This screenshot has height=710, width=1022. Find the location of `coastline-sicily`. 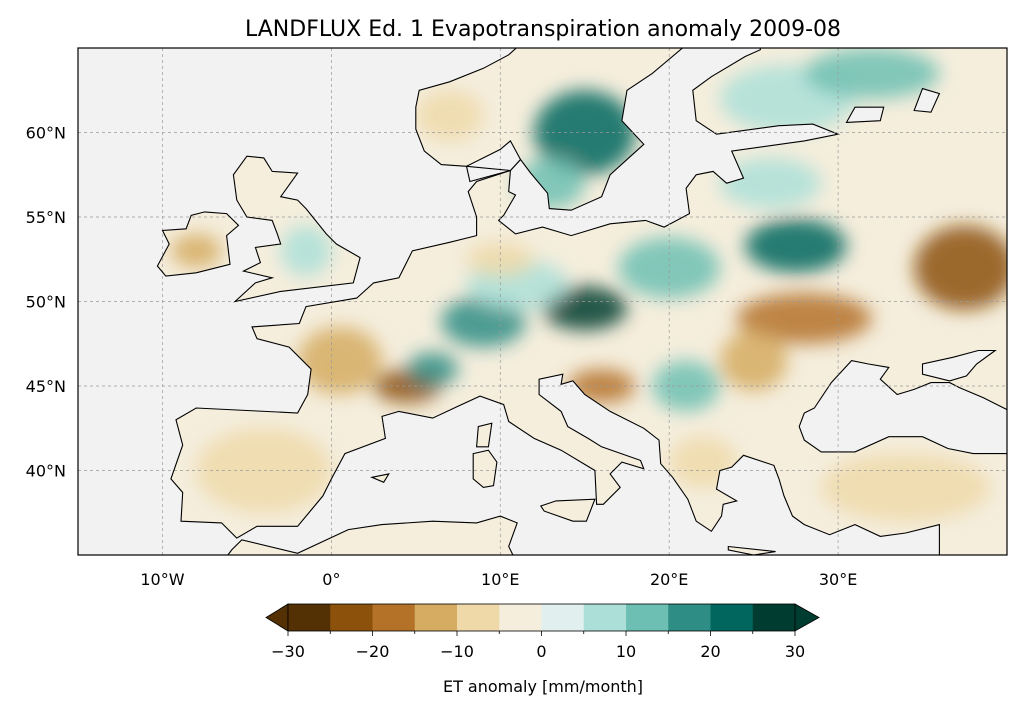

coastline-sicily is located at coordinates (567, 510).